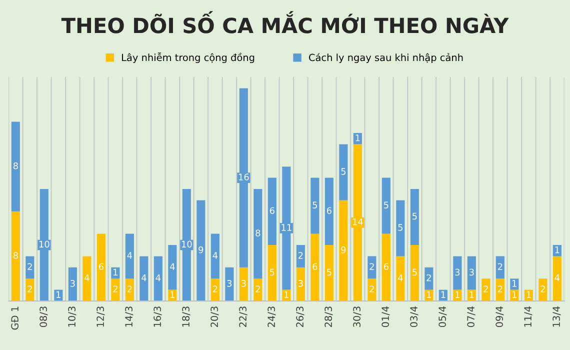 The image size is (570, 350). Describe the element at coordinates (72, 316) in the screenshot. I see `x-tick-label: 10/3` at that location.